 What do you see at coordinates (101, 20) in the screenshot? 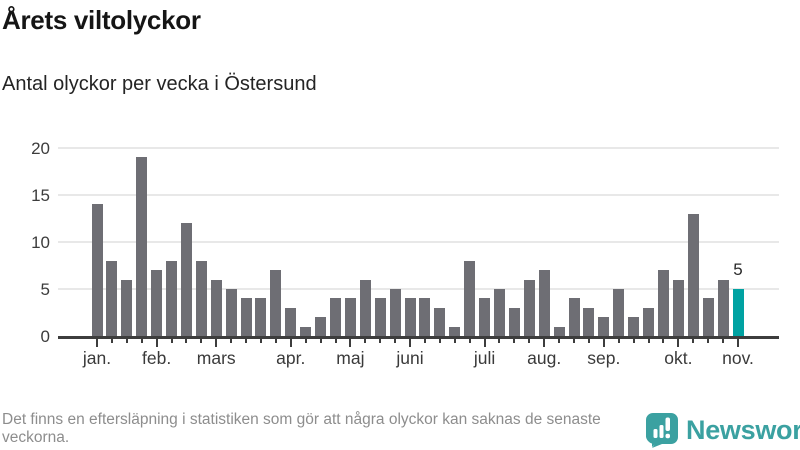
I see `chart-title: Årets viltolyckor` at bounding box center [101, 20].